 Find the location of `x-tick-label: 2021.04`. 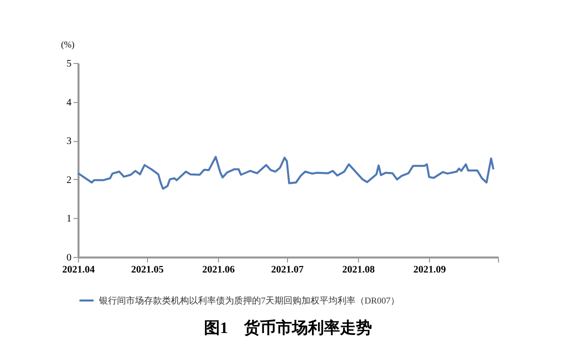

x-tick-label: 2021.04 is located at coordinates (78, 270).